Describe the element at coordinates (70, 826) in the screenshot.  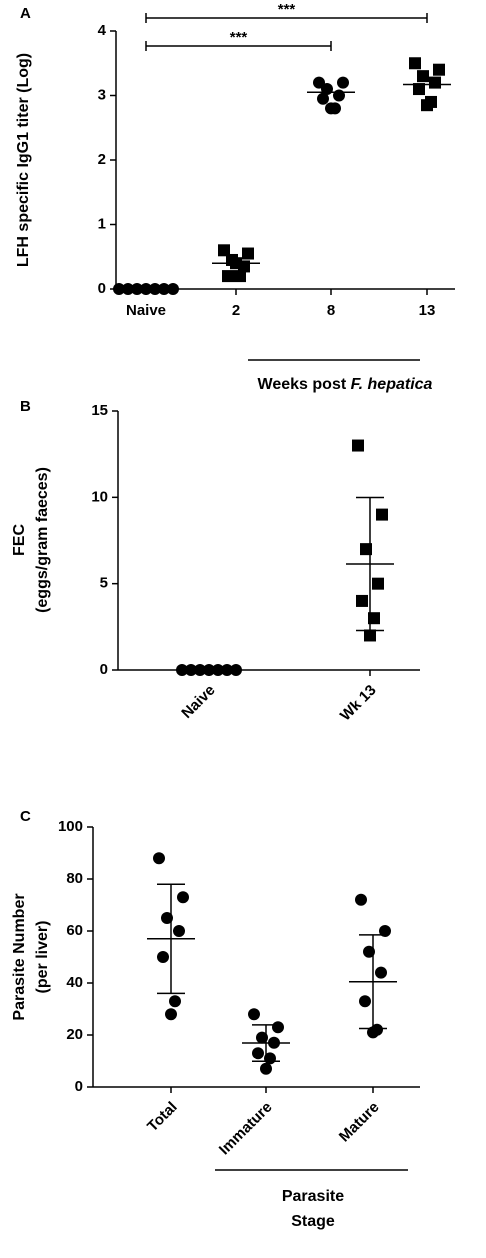
I see `y-tick-label: 100` at that location.